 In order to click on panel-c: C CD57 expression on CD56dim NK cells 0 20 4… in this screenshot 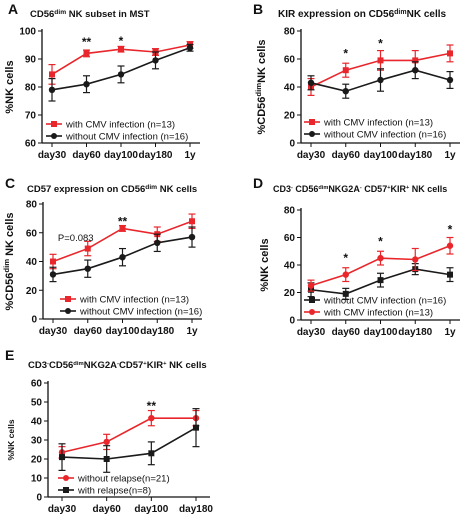, I will do `click(102, 256)`.